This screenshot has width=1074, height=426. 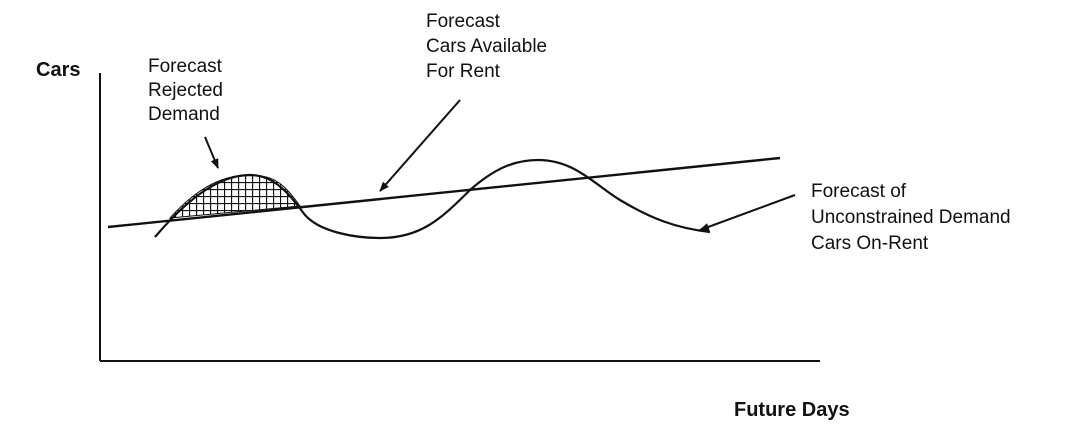 I want to click on rejected-demand-arrow, so click(x=211, y=152).